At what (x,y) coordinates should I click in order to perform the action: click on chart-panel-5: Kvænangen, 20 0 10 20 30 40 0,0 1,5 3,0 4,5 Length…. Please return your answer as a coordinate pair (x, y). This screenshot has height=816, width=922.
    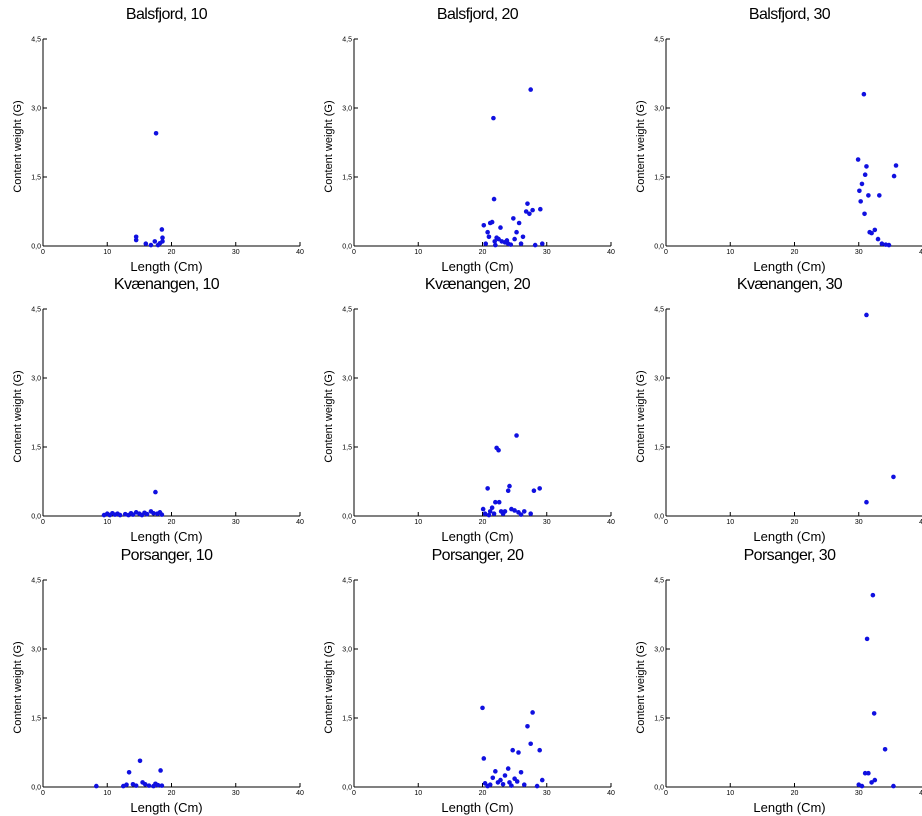
    Looking at the image, I should click on (469, 410).